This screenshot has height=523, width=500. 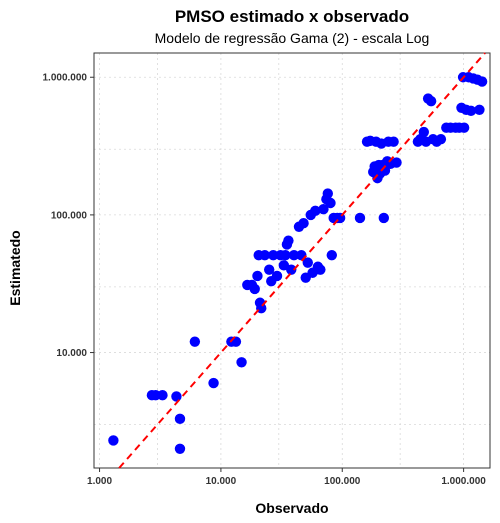 I want to click on x-tick-label: 100.000, so click(x=342, y=481).